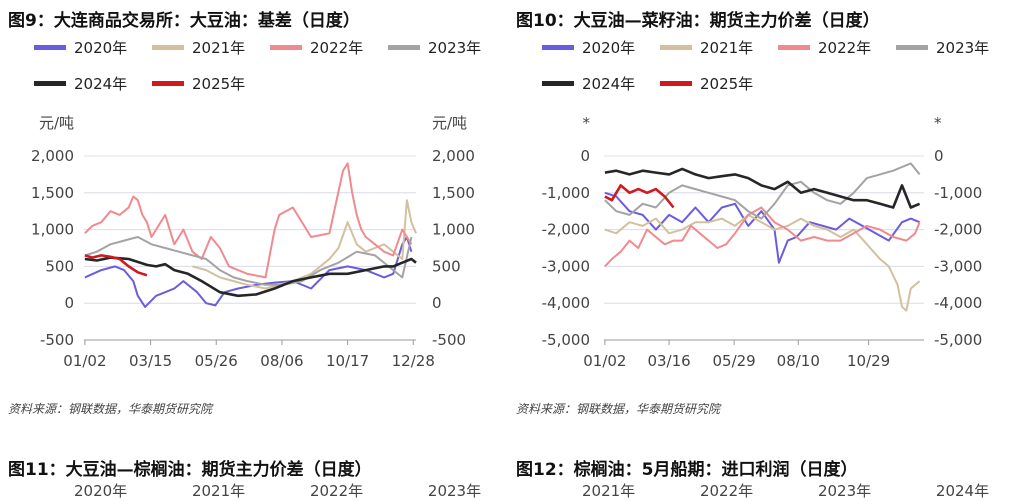 Image resolution: width=1026 pixels, height=501 pixels. What do you see at coordinates (56, 123) in the screenshot?
I see `y-axis-unit-left: 元/吨` at bounding box center [56, 123].